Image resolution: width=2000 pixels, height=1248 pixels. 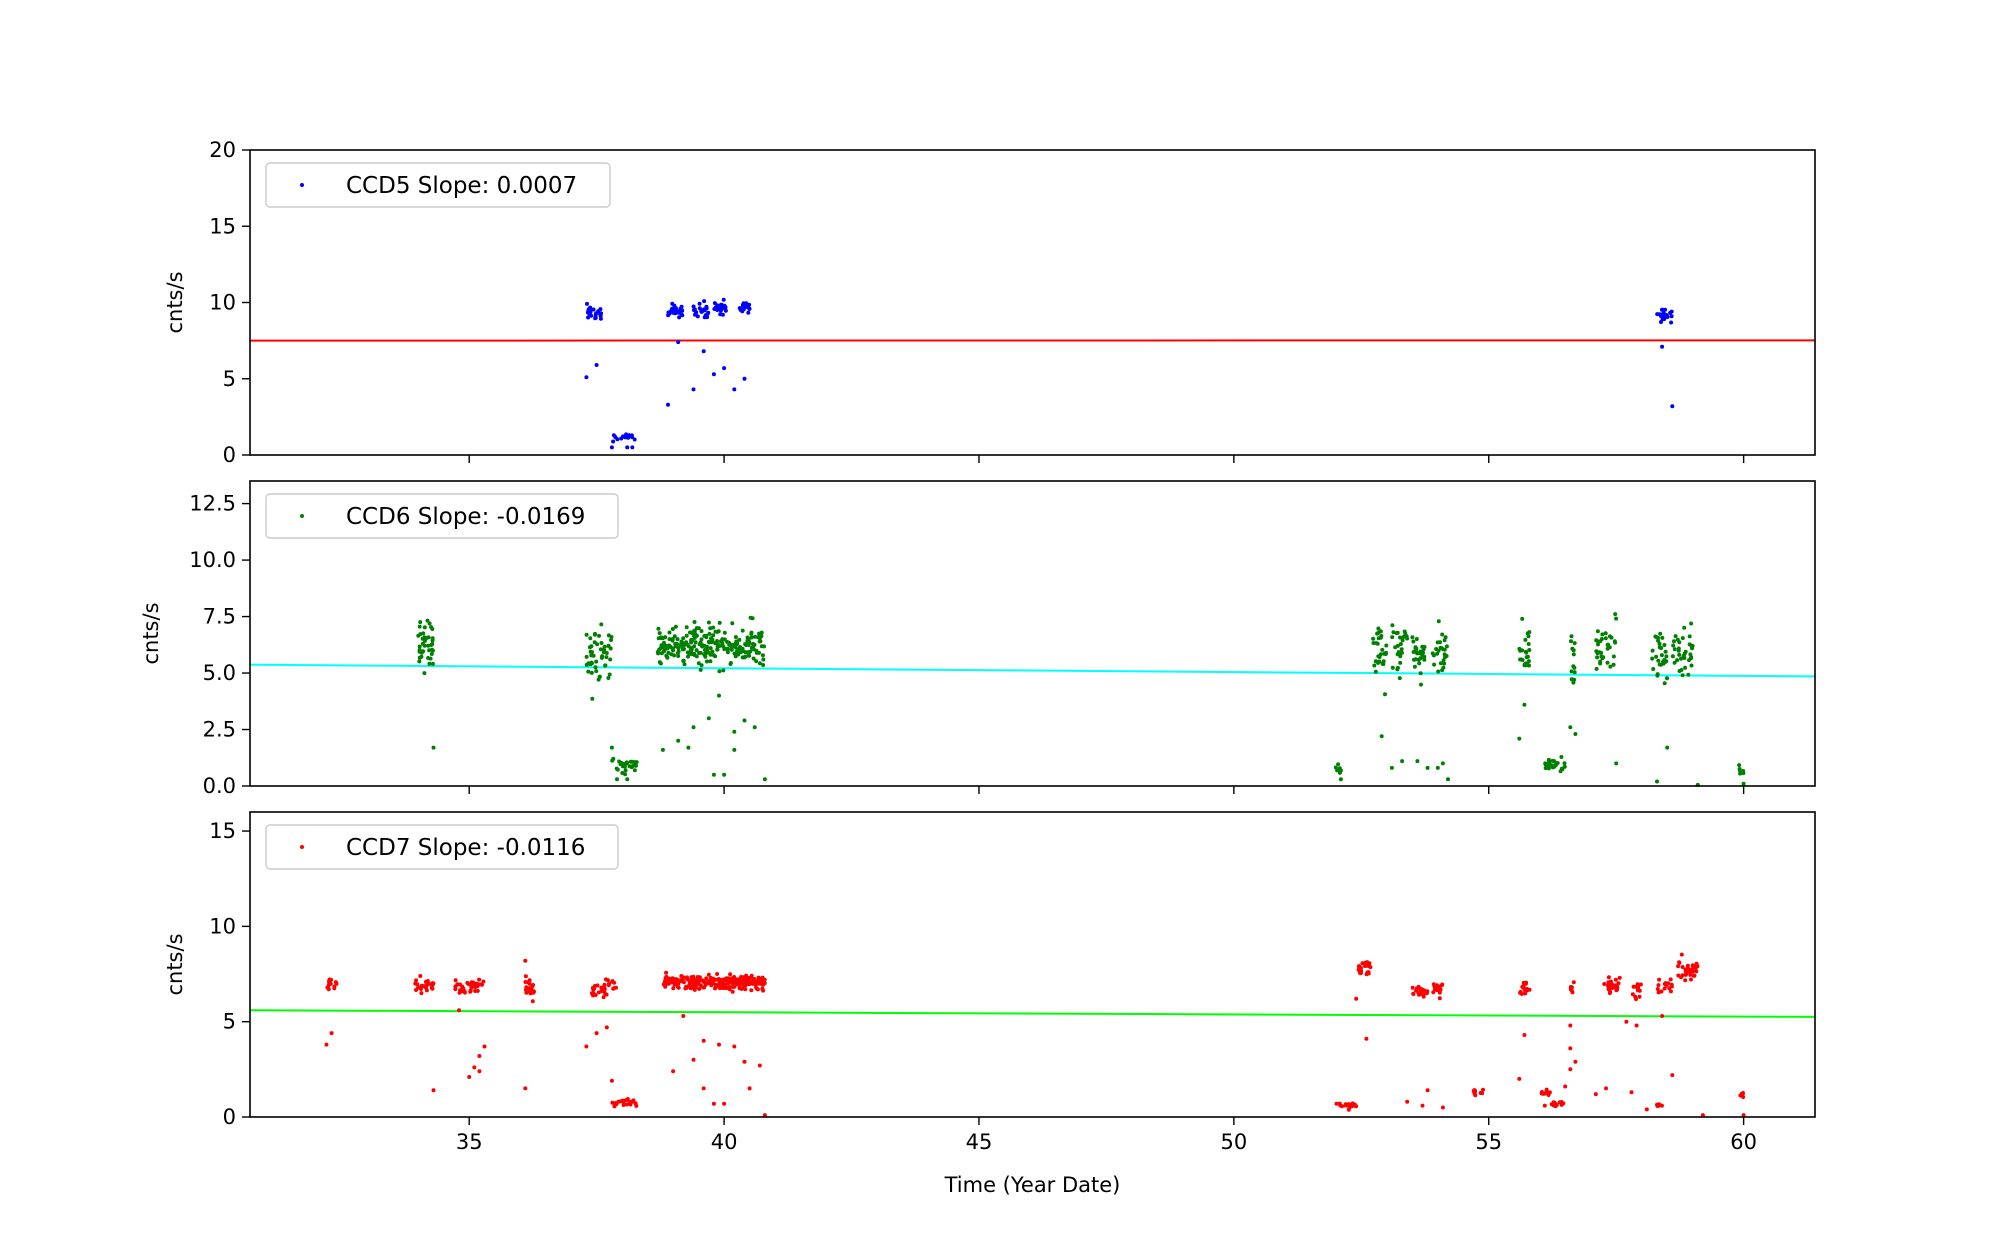 What do you see at coordinates (442, 847) in the screenshot?
I see `legend: CCD7 Slope: -0.0116` at bounding box center [442, 847].